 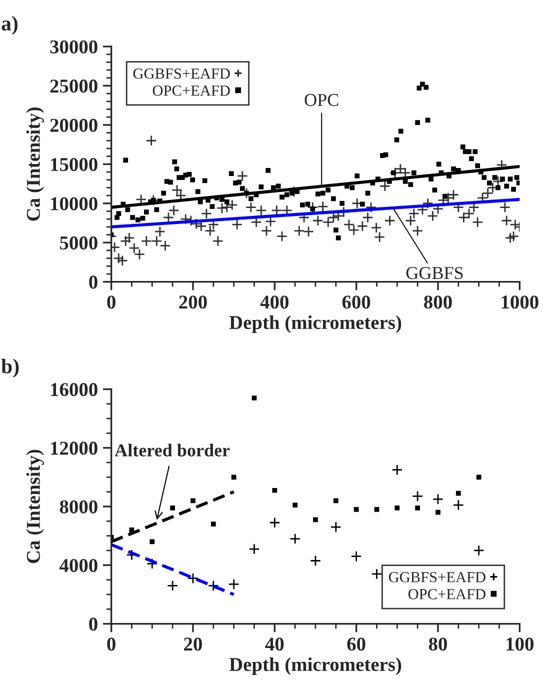 I want to click on y-tick-label: 10000, so click(x=74, y=203).